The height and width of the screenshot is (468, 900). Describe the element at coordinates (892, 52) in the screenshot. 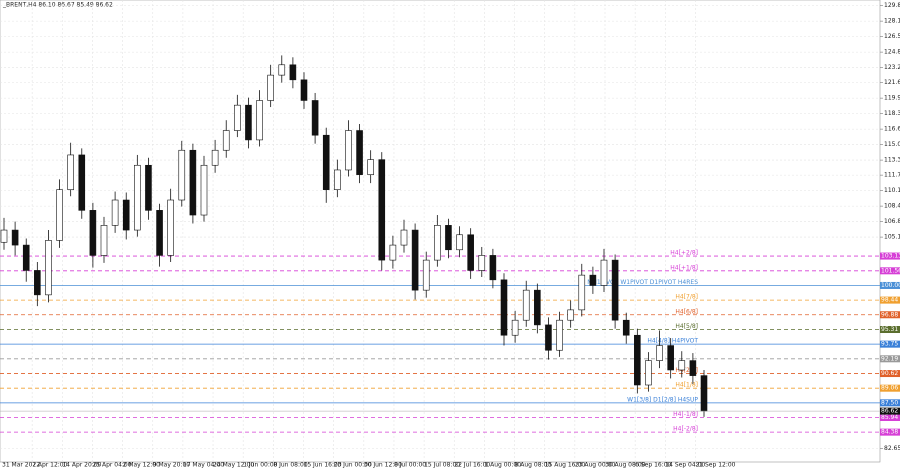

I see `y-tick-label: 124.85` at that location.